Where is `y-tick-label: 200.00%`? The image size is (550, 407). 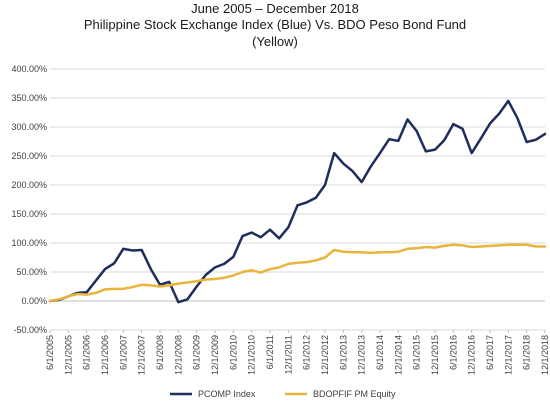
y-tick-label: 200.00% is located at coordinates (29, 185).